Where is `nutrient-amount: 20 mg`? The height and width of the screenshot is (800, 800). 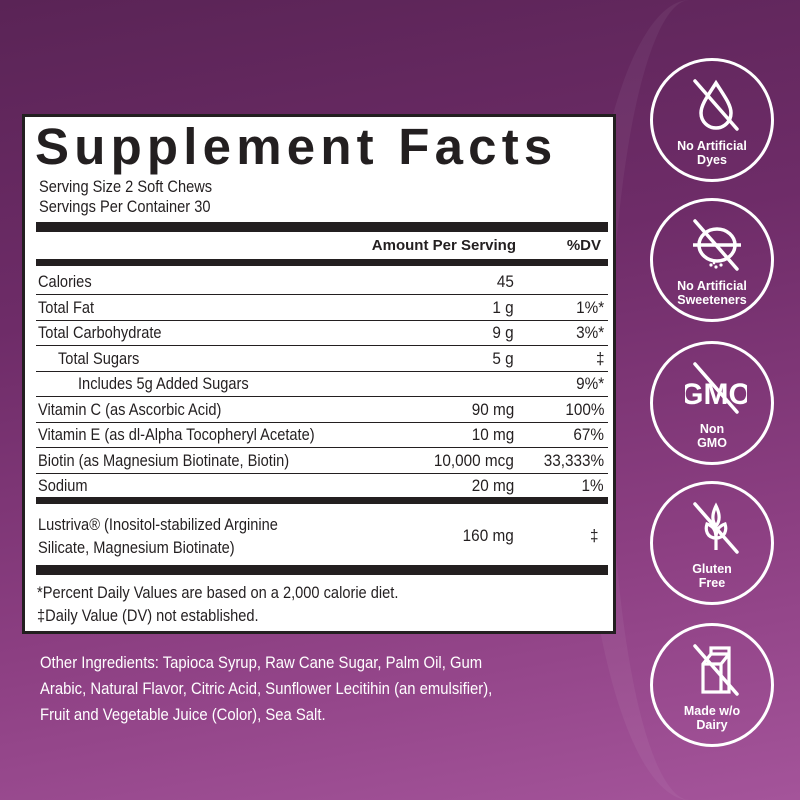
nutrient-amount: 20 mg is located at coordinates (492, 485).